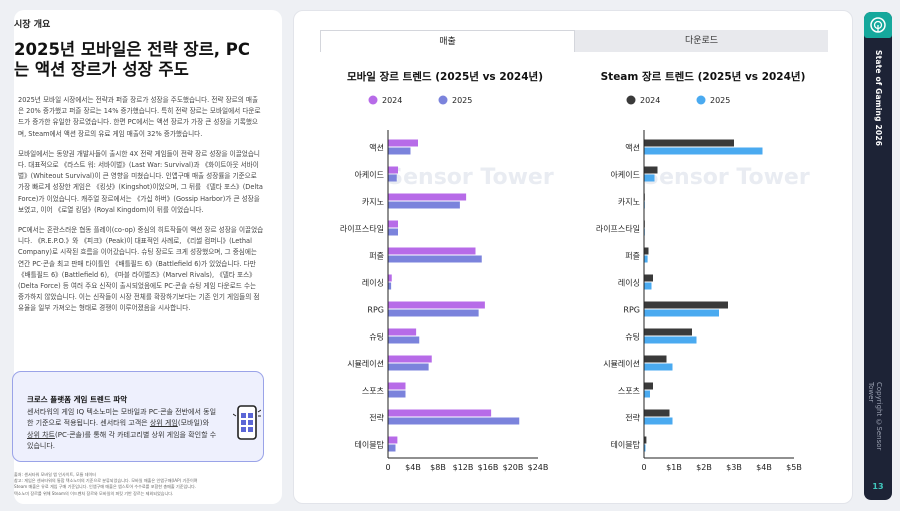 The height and width of the screenshot is (511, 900). Describe the element at coordinates (440, 413) in the screenshot. I see `bar-2024-전략` at that location.